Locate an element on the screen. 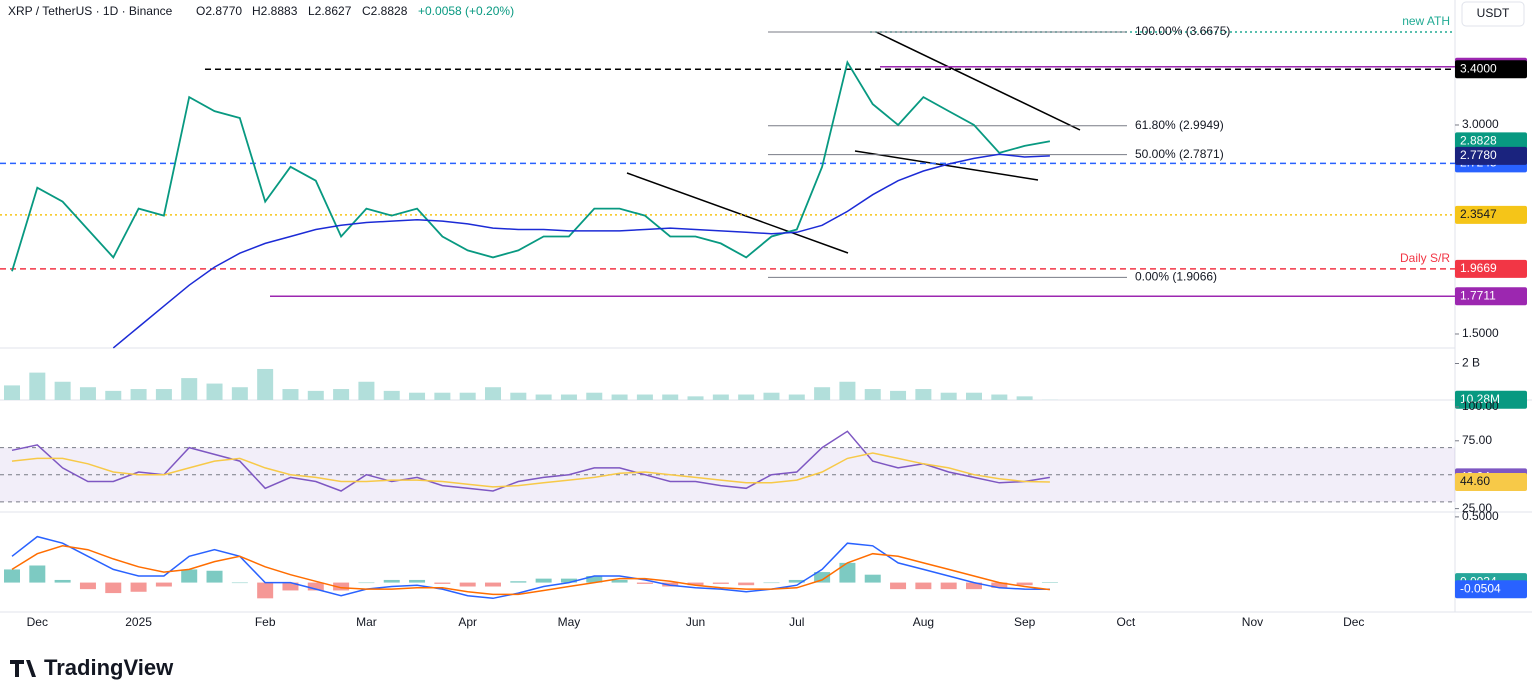  price-label: 2.7780 is located at coordinates (1478, 155).